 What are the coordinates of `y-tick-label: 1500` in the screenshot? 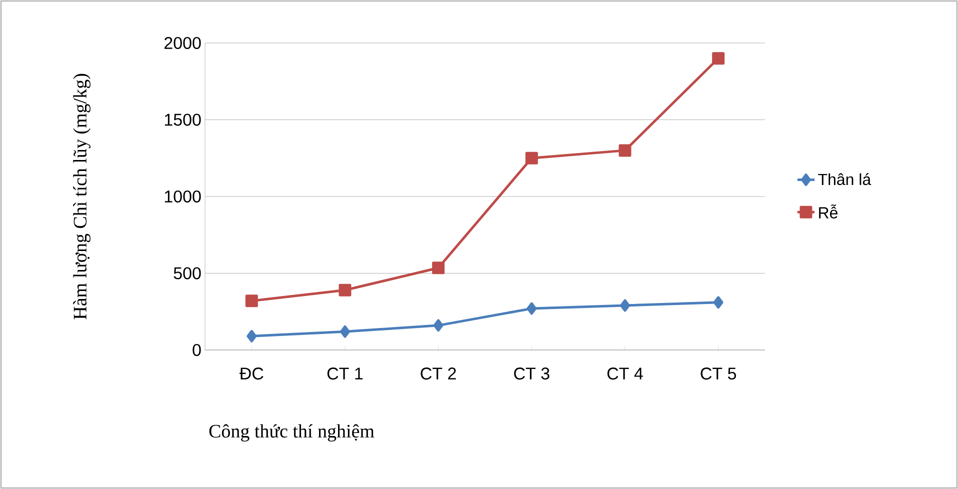 It's located at (182, 120).